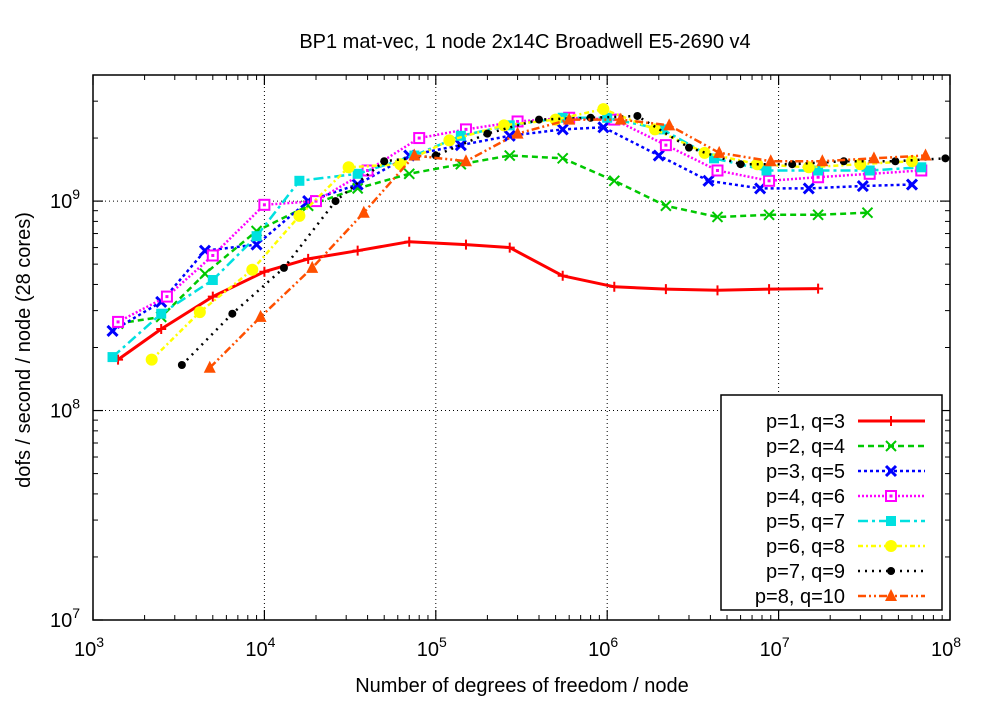 The image size is (1000, 705). What do you see at coordinates (24, 350) in the screenshot?
I see `y-axis-label: dofs / second / node (28 cores)` at bounding box center [24, 350].